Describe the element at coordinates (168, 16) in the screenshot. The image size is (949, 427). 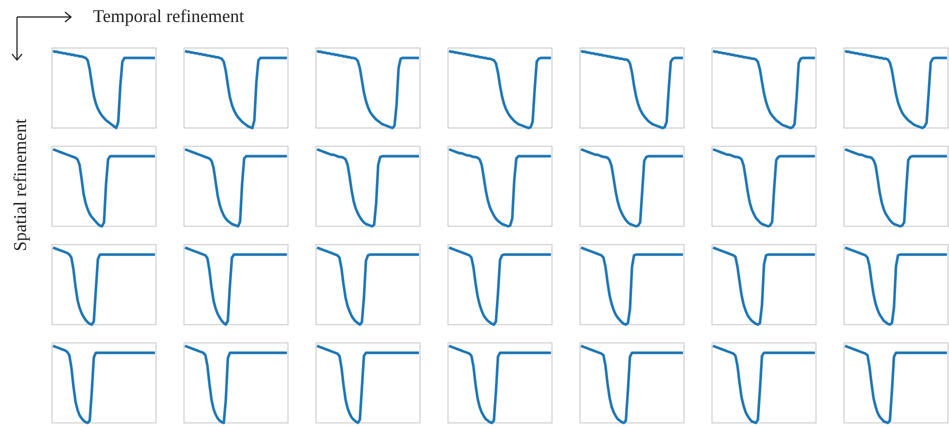
I see `text: Temporal refinement` at that location.